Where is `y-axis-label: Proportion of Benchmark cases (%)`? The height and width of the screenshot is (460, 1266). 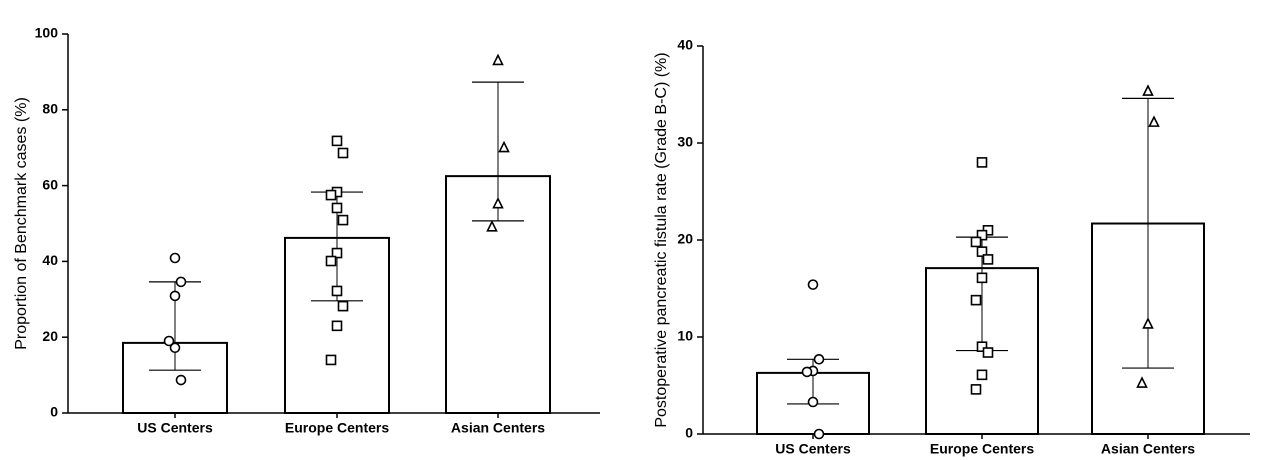
y-axis-label: Proportion of Benchmark cases (%) is located at coordinates (21, 223).